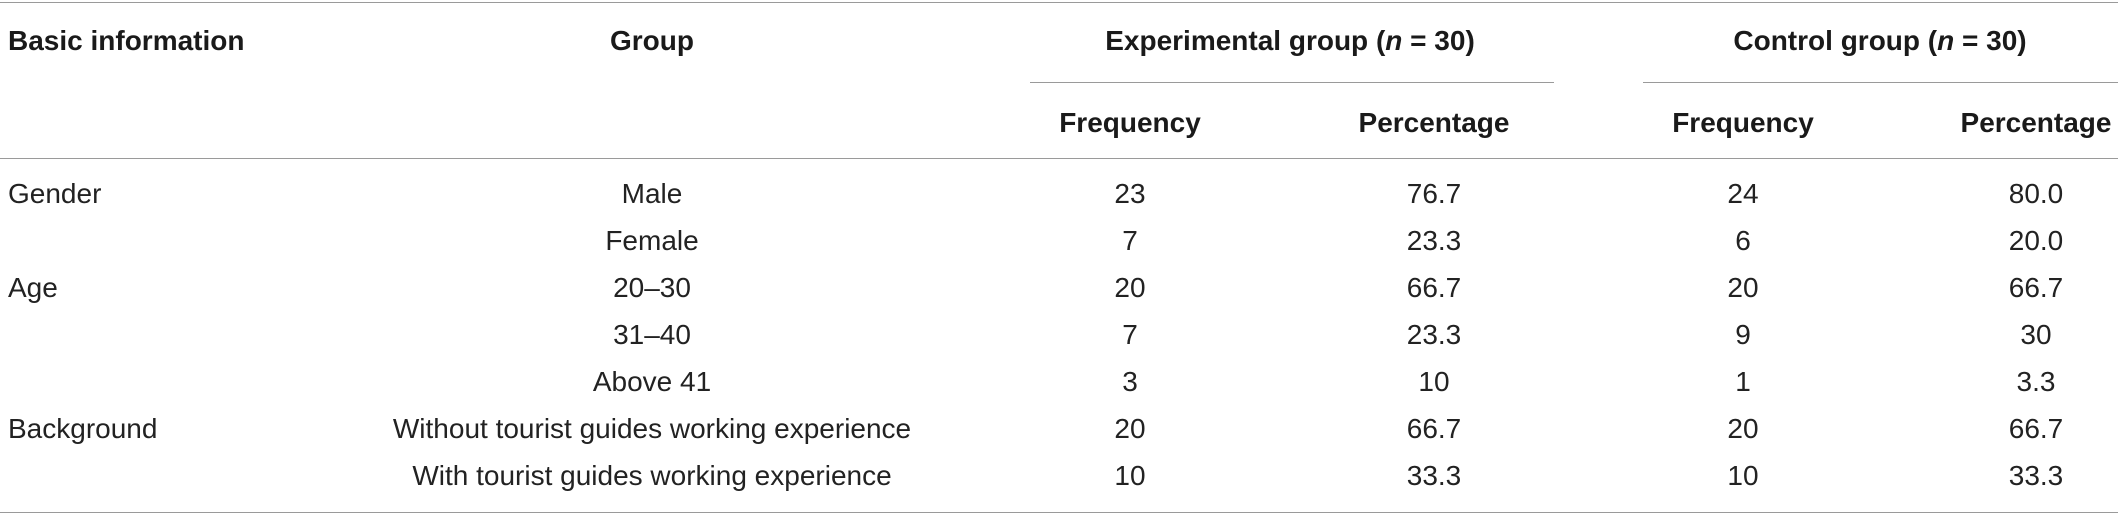 This screenshot has height=519, width=2118. What do you see at coordinates (1434, 193) in the screenshot?
I see `row-exp-percentage: 76.7` at bounding box center [1434, 193].